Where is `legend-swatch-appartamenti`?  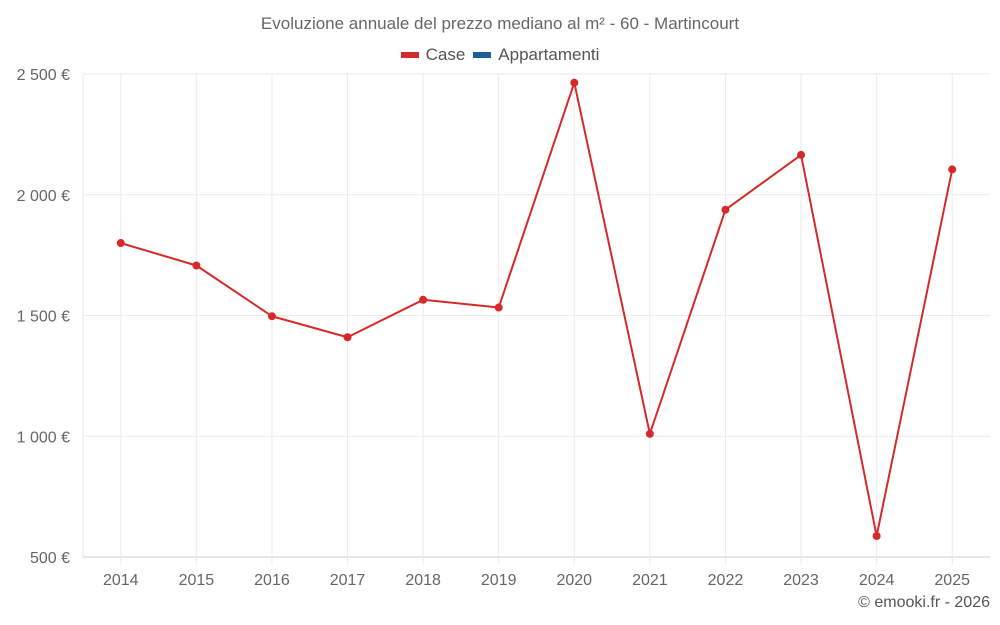
legend-swatch-appartamenti is located at coordinates (482, 55).